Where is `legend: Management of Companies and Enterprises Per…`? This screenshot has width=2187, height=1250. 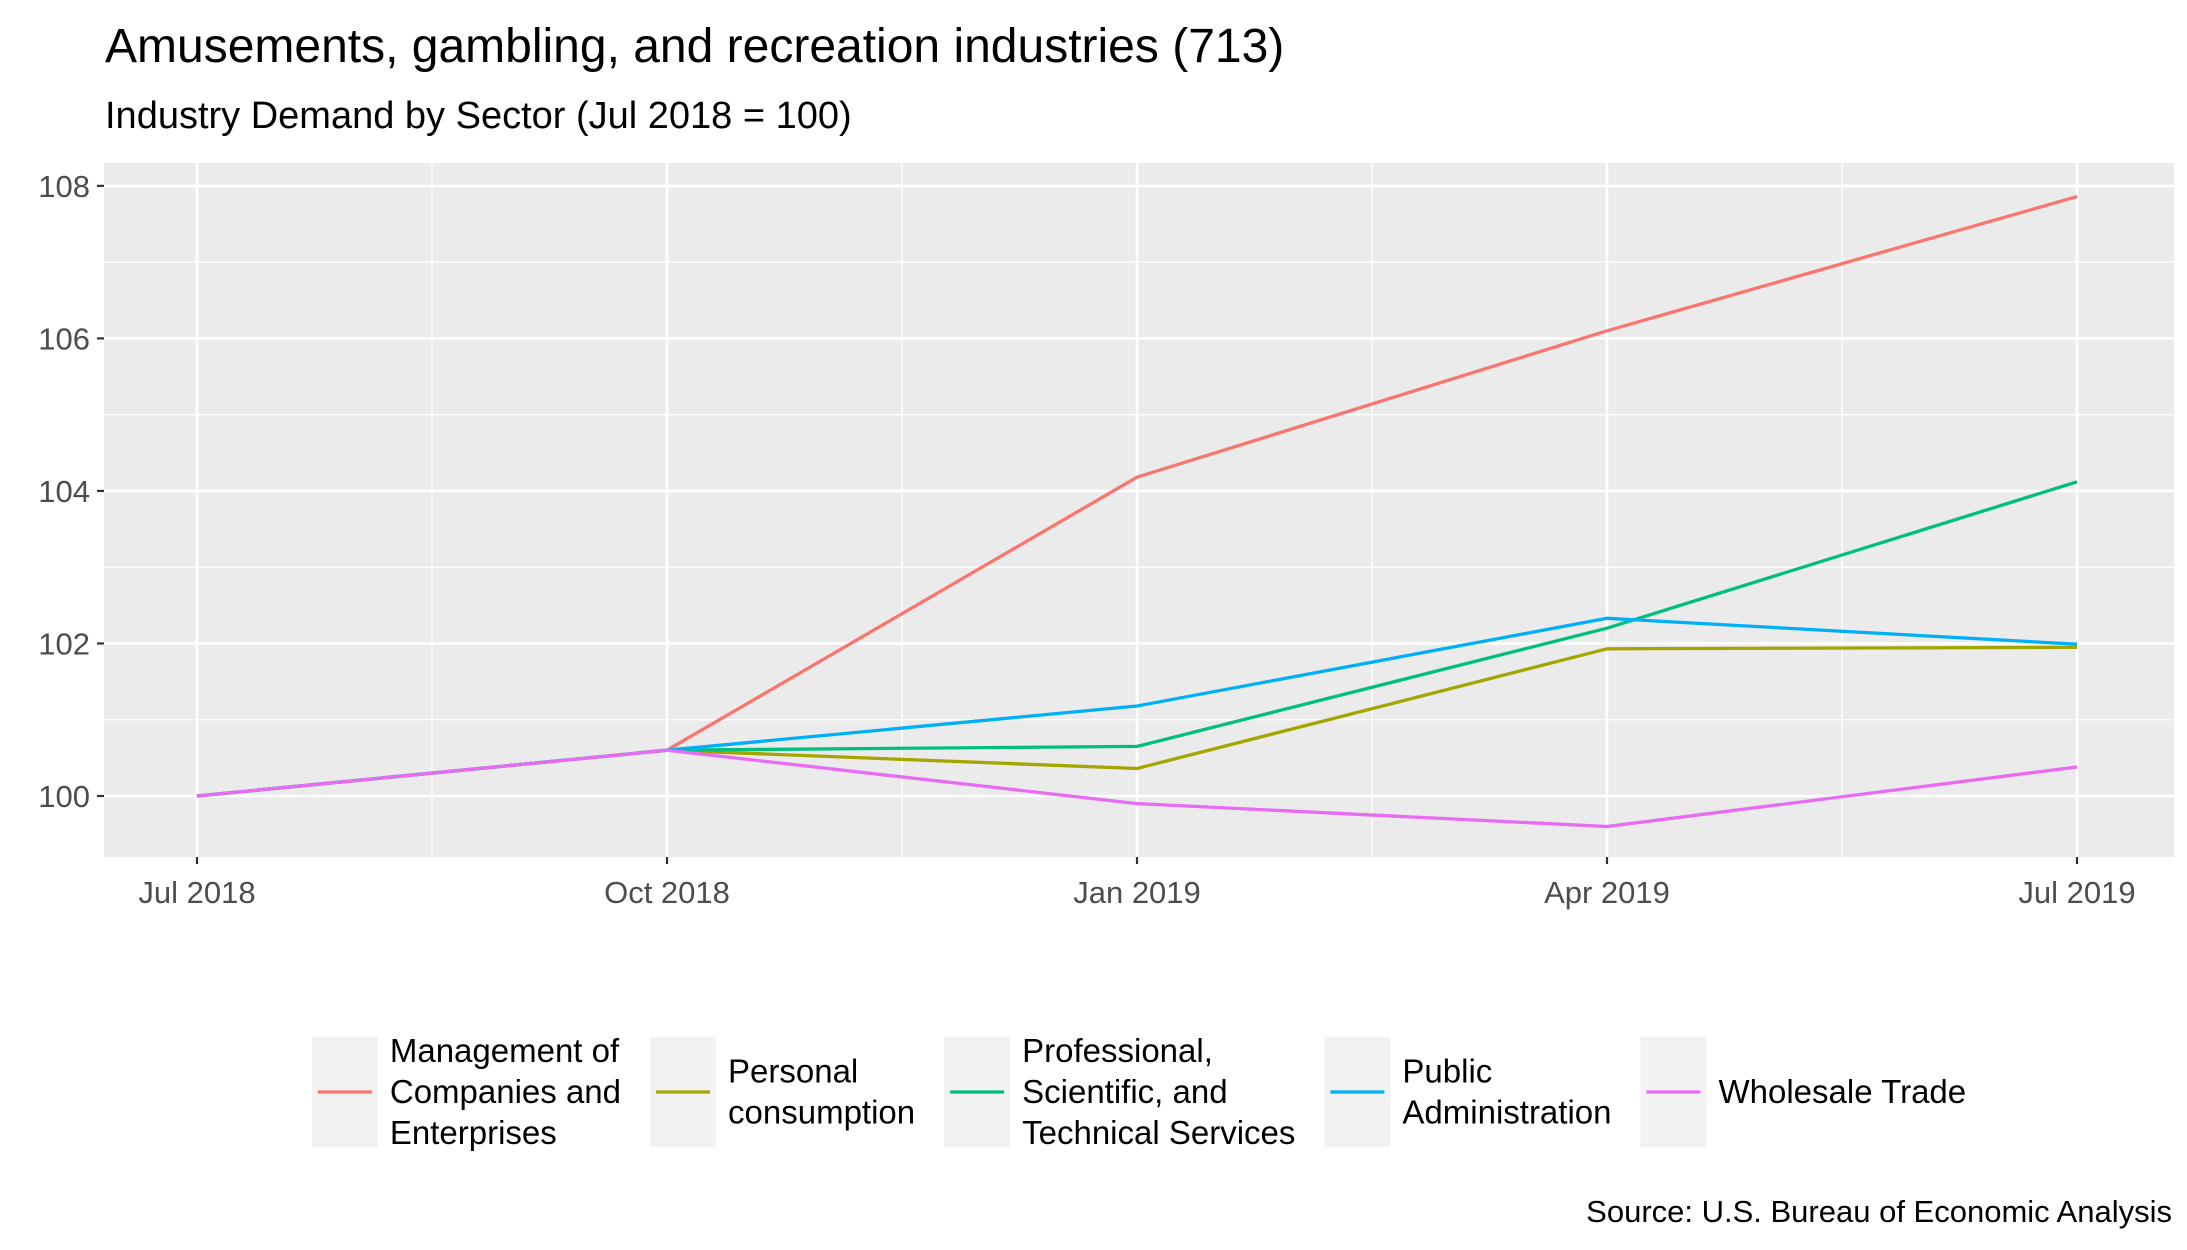
legend: Management of Companies and Enterprises Per… is located at coordinates (1139, 1091).